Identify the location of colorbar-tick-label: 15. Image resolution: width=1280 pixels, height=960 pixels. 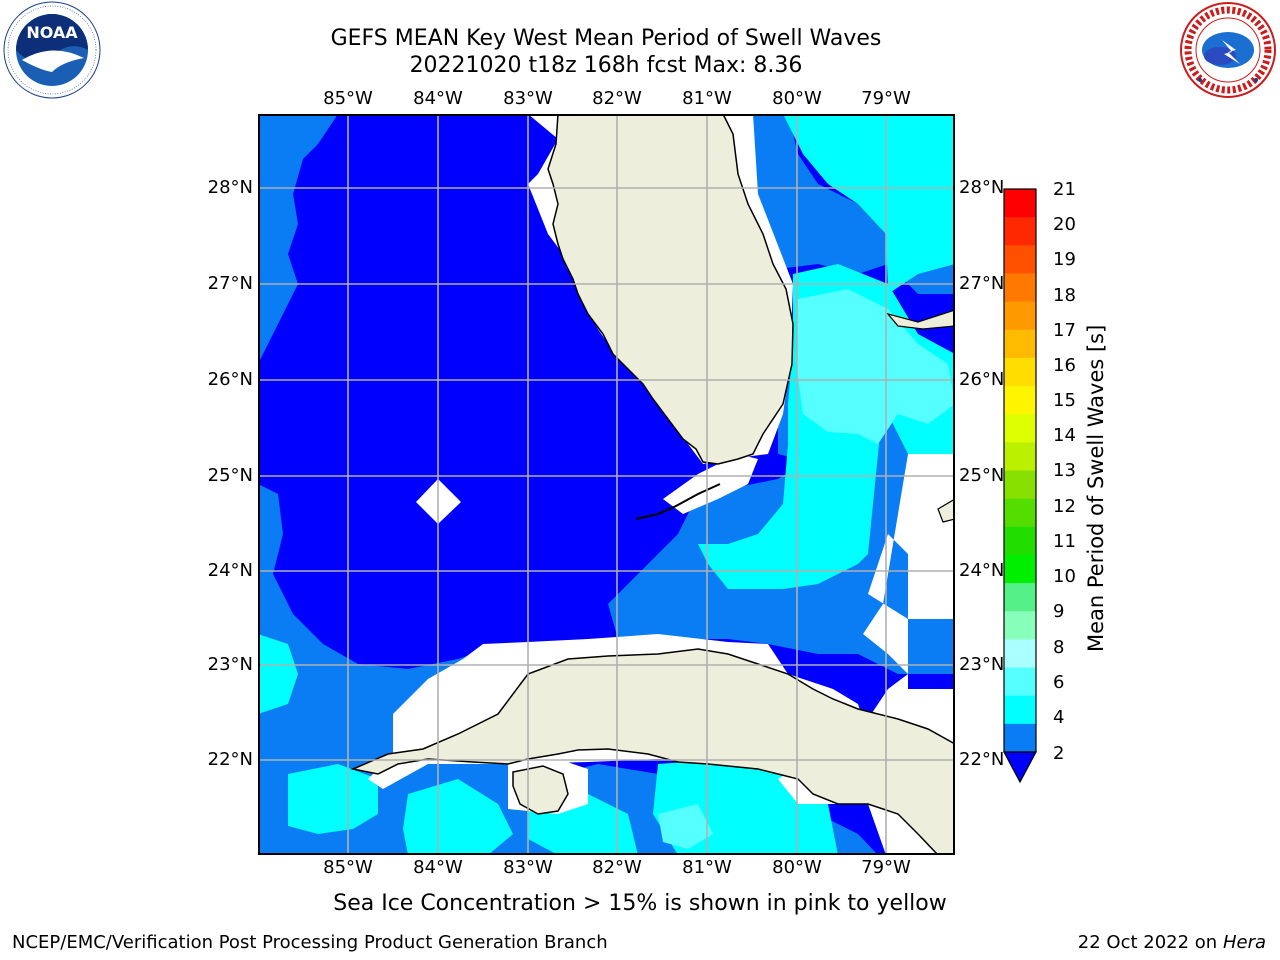
(1064, 400).